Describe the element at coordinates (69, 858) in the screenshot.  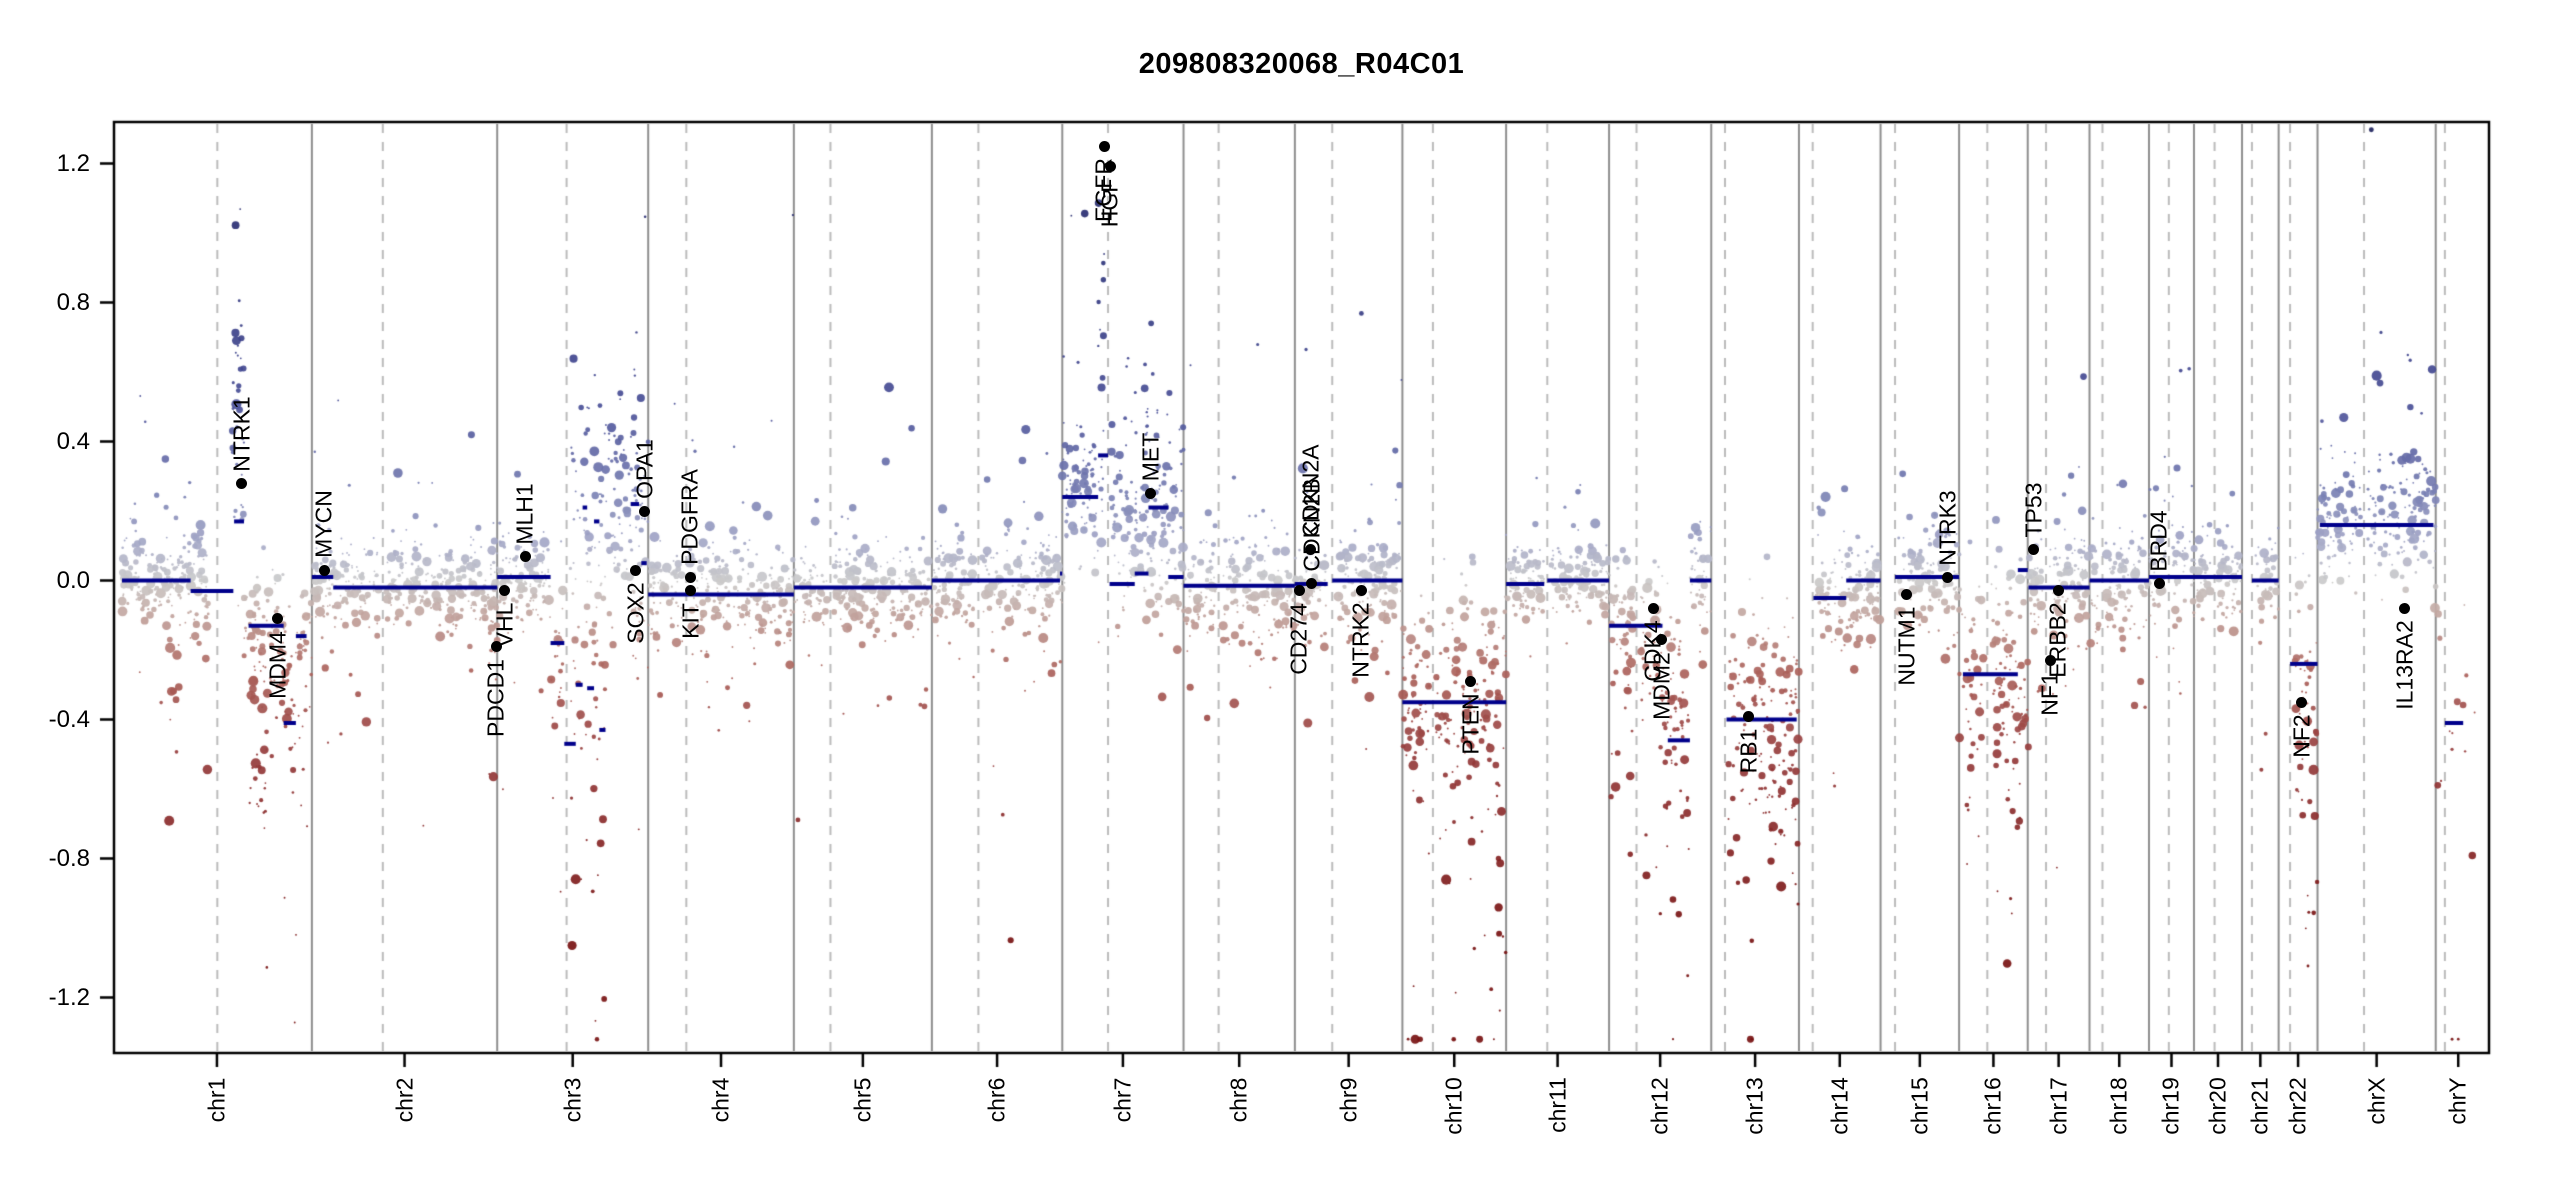
I see `y-tick-label: -0.8` at that location.